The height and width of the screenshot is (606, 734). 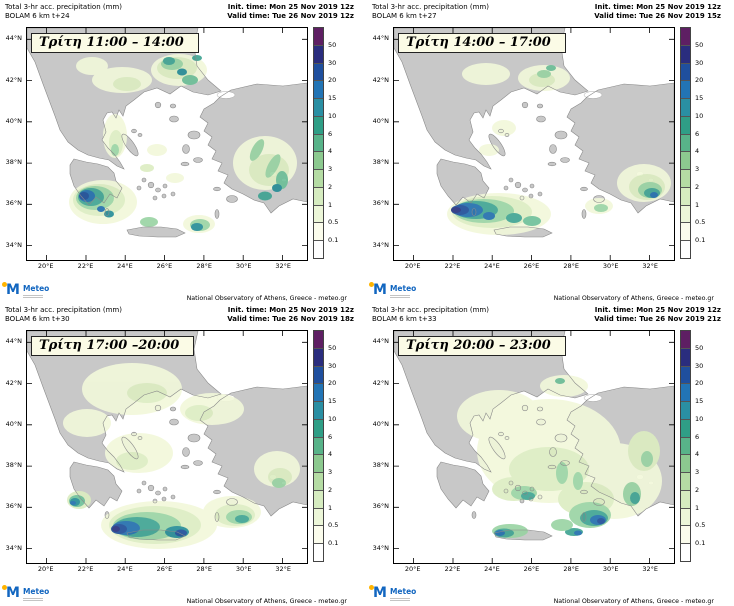 I want to click on precipitation-layer, so click(x=183, y=143).